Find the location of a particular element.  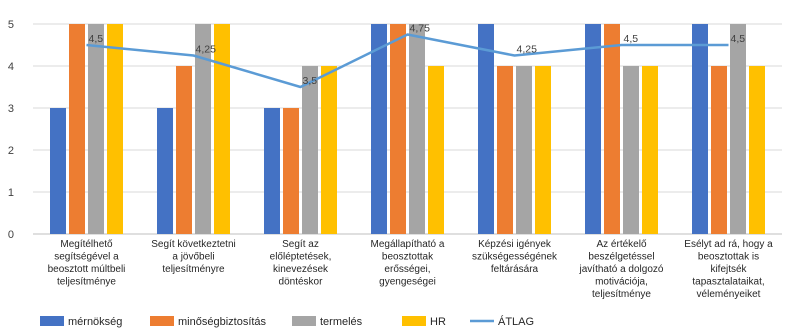

x-tick-label: gyengeségei is located at coordinates (407, 282).